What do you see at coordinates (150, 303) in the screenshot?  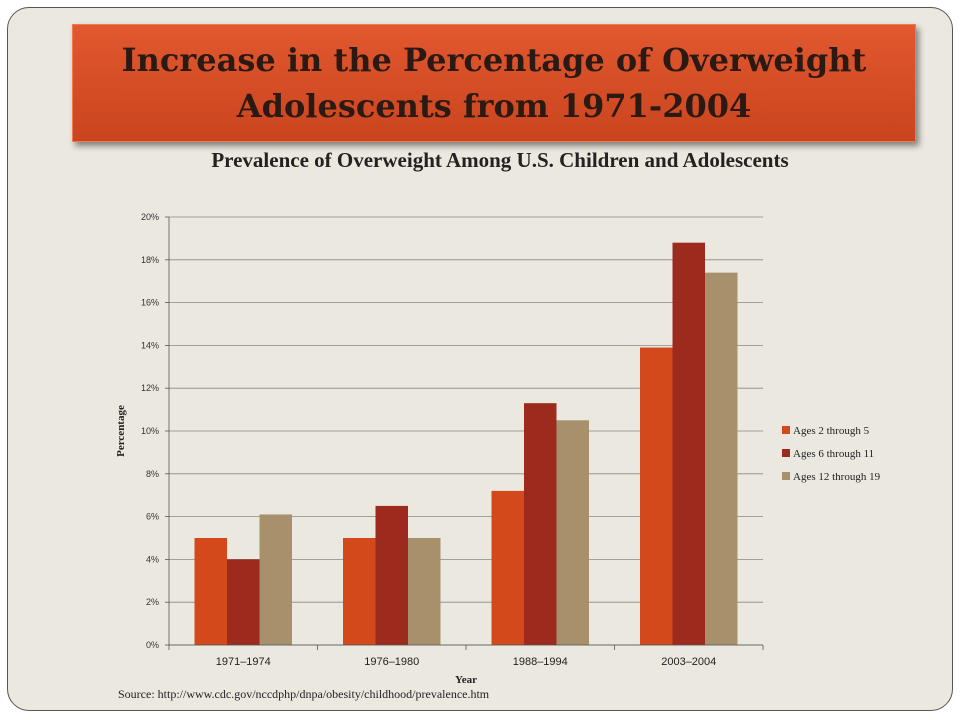 I see `y-tick-label: 16%` at bounding box center [150, 303].